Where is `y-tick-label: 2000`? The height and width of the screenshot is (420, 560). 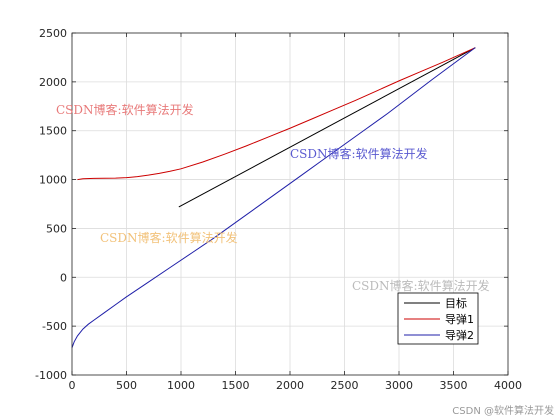
y-tick-label: 2000 is located at coordinates (53, 82).